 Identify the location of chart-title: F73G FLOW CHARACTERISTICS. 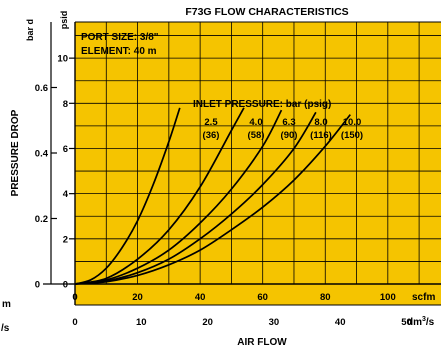
(266, 12).